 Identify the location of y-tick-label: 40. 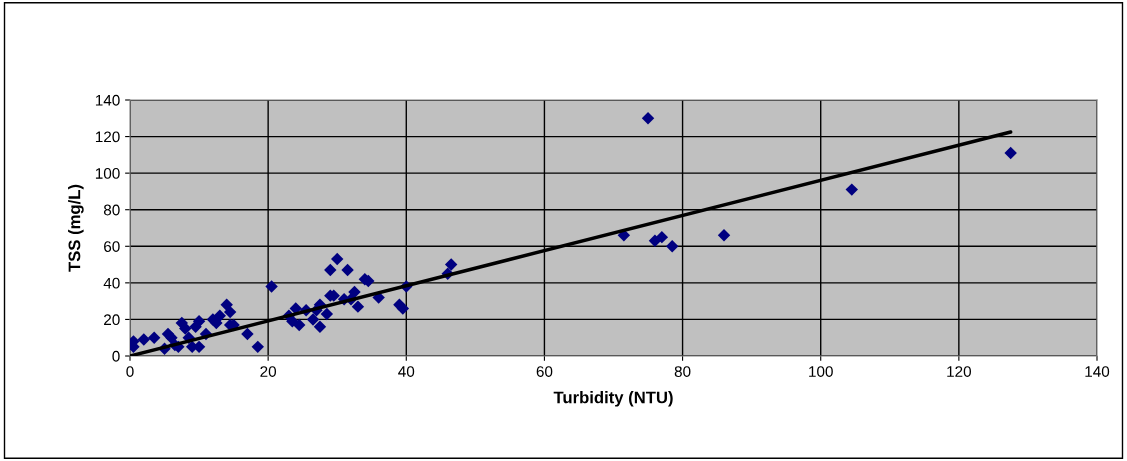
(111, 283).